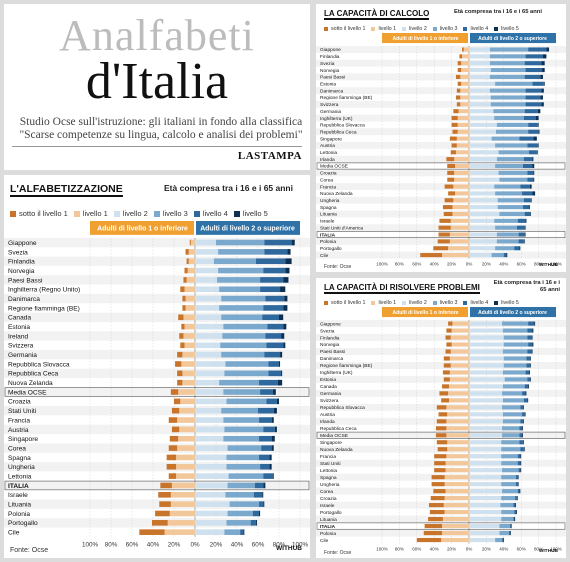  Describe the element at coordinates (334, 167) in the screenshot. I see `category-label: Media OCSE` at that location.